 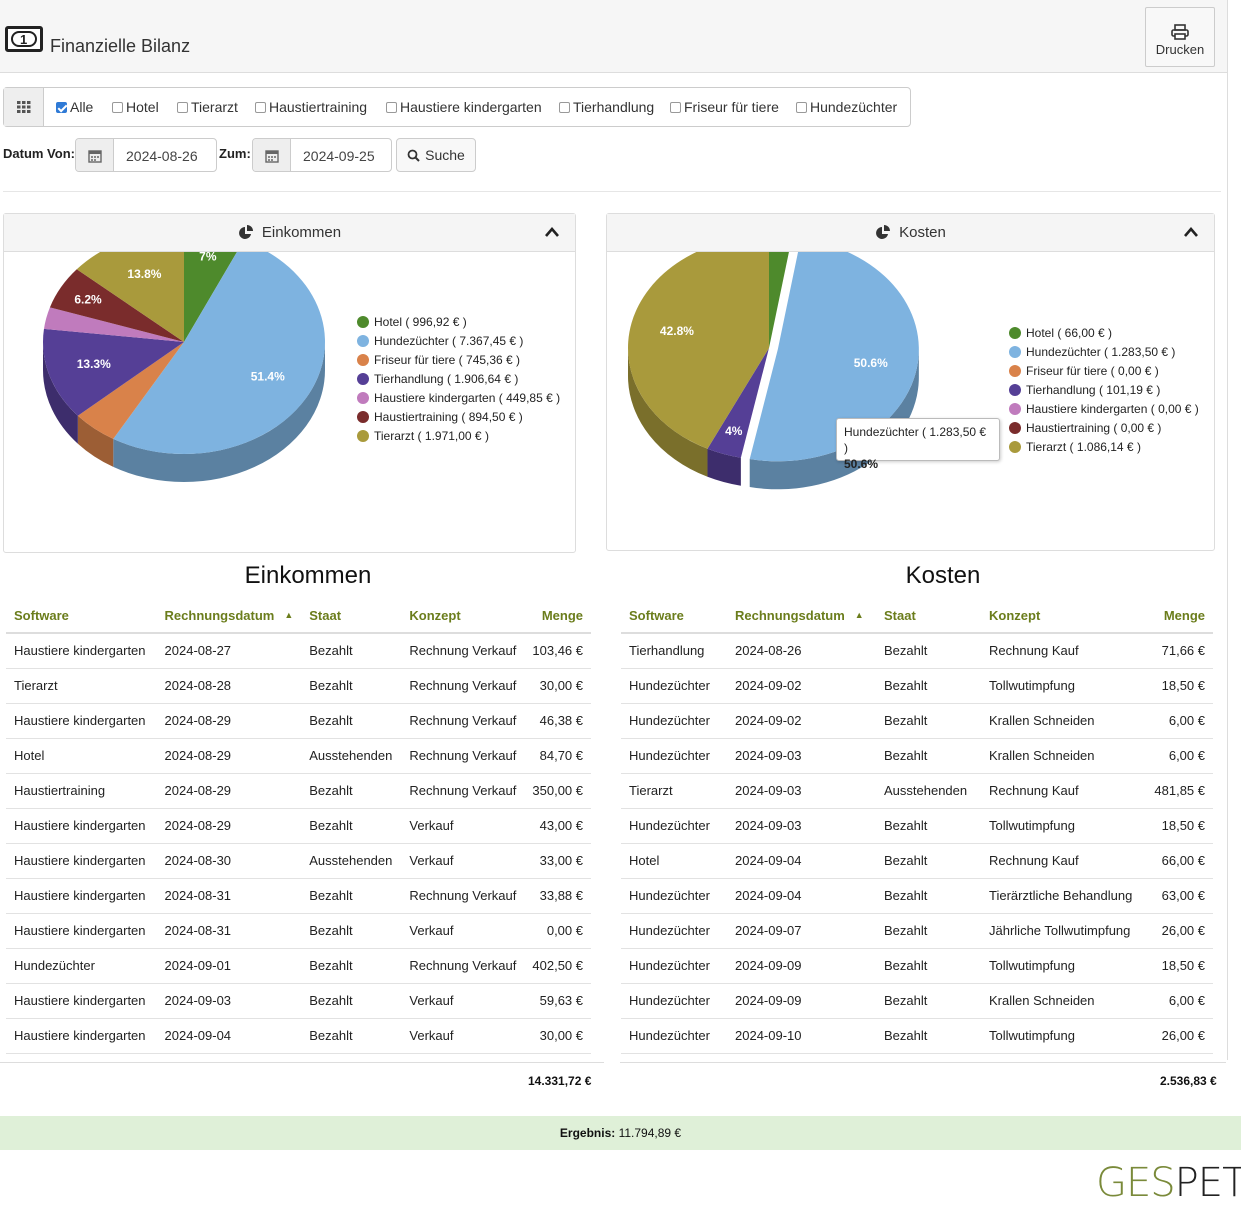 I want to click on date-to-field: 2024-09-25, so click(x=322, y=155).